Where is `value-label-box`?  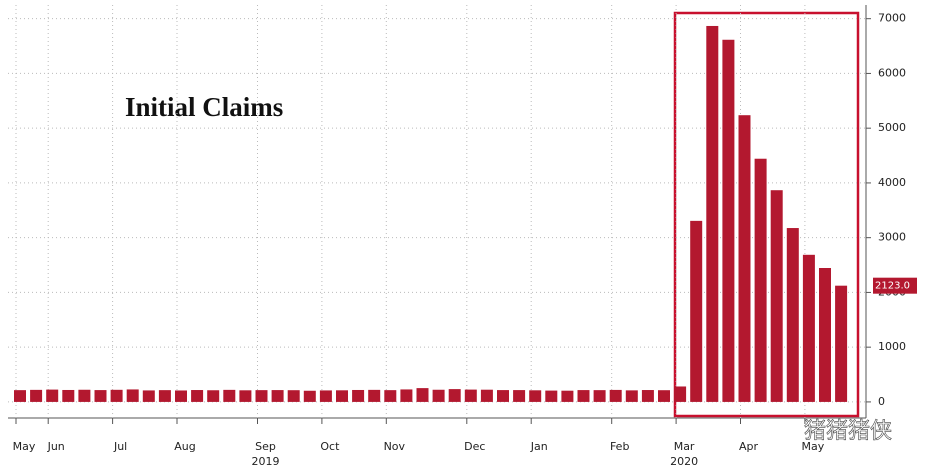 value-label-box is located at coordinates (895, 285).